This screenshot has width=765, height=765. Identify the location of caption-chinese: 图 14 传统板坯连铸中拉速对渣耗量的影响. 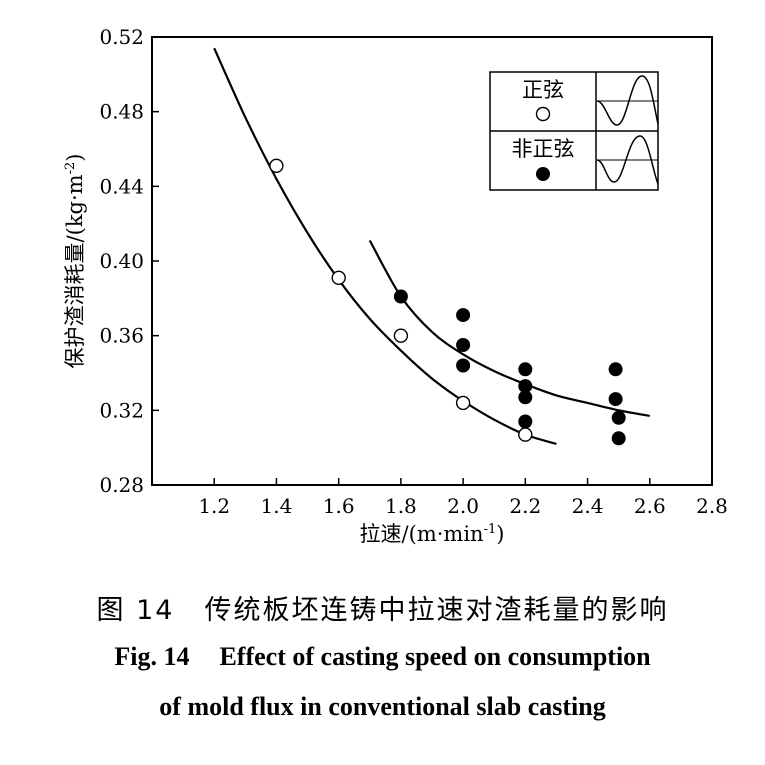
(382, 607).